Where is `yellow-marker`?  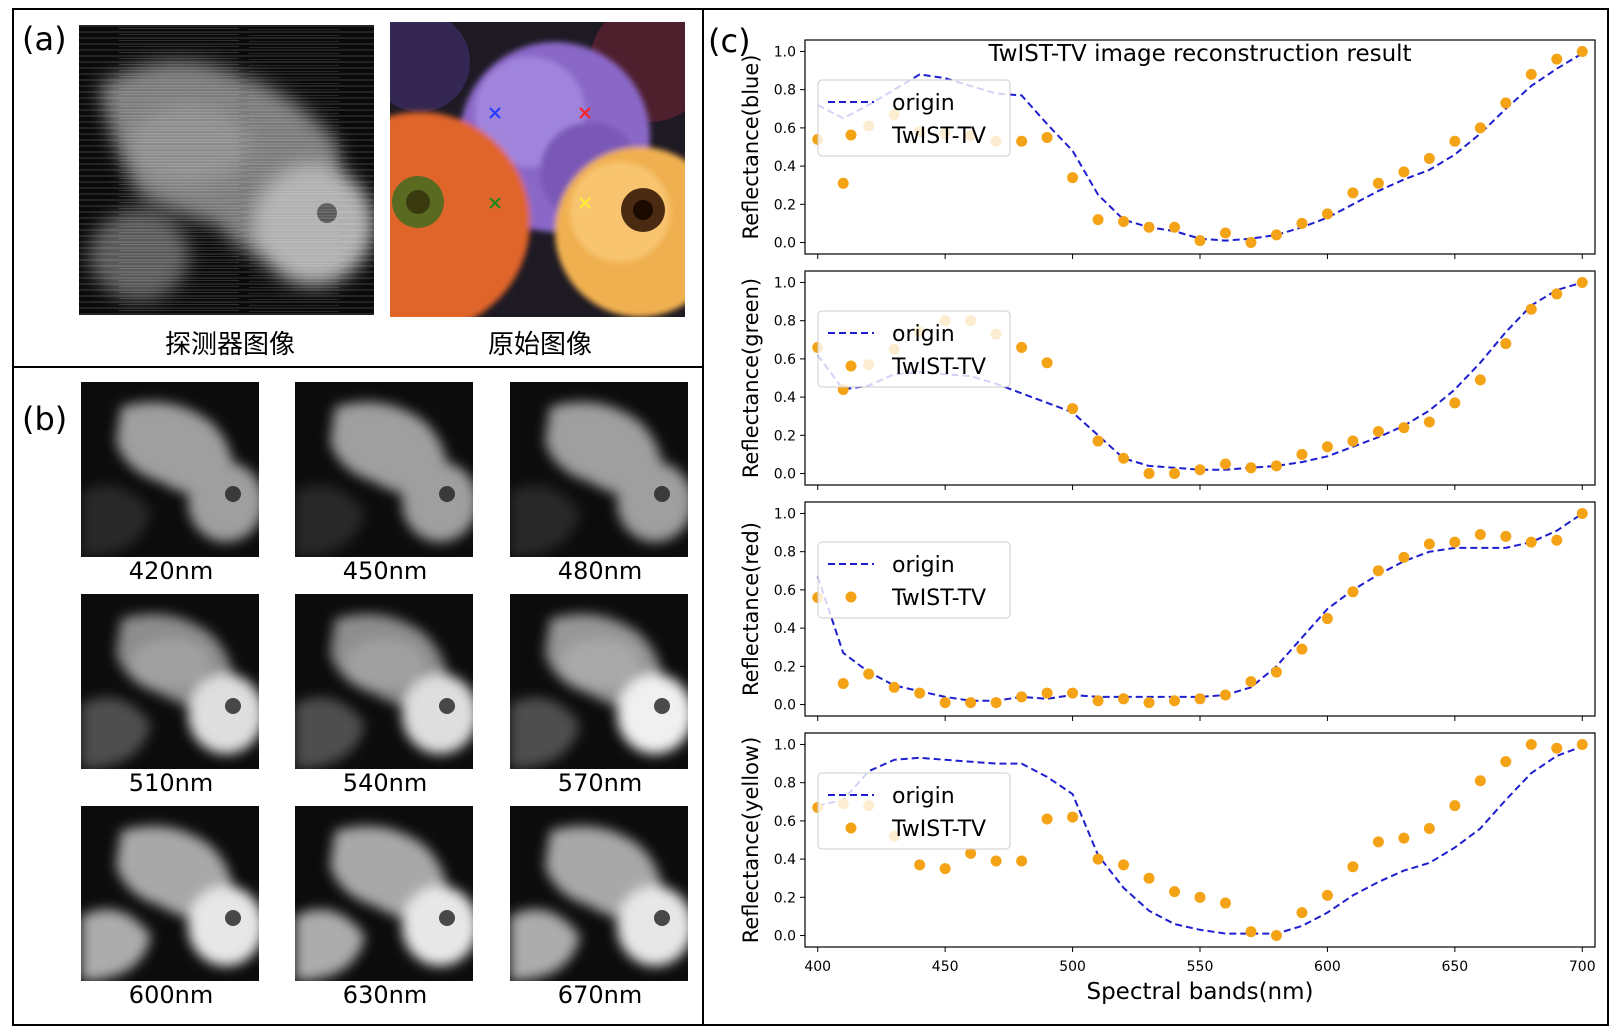
yellow-marker is located at coordinates (585, 203).